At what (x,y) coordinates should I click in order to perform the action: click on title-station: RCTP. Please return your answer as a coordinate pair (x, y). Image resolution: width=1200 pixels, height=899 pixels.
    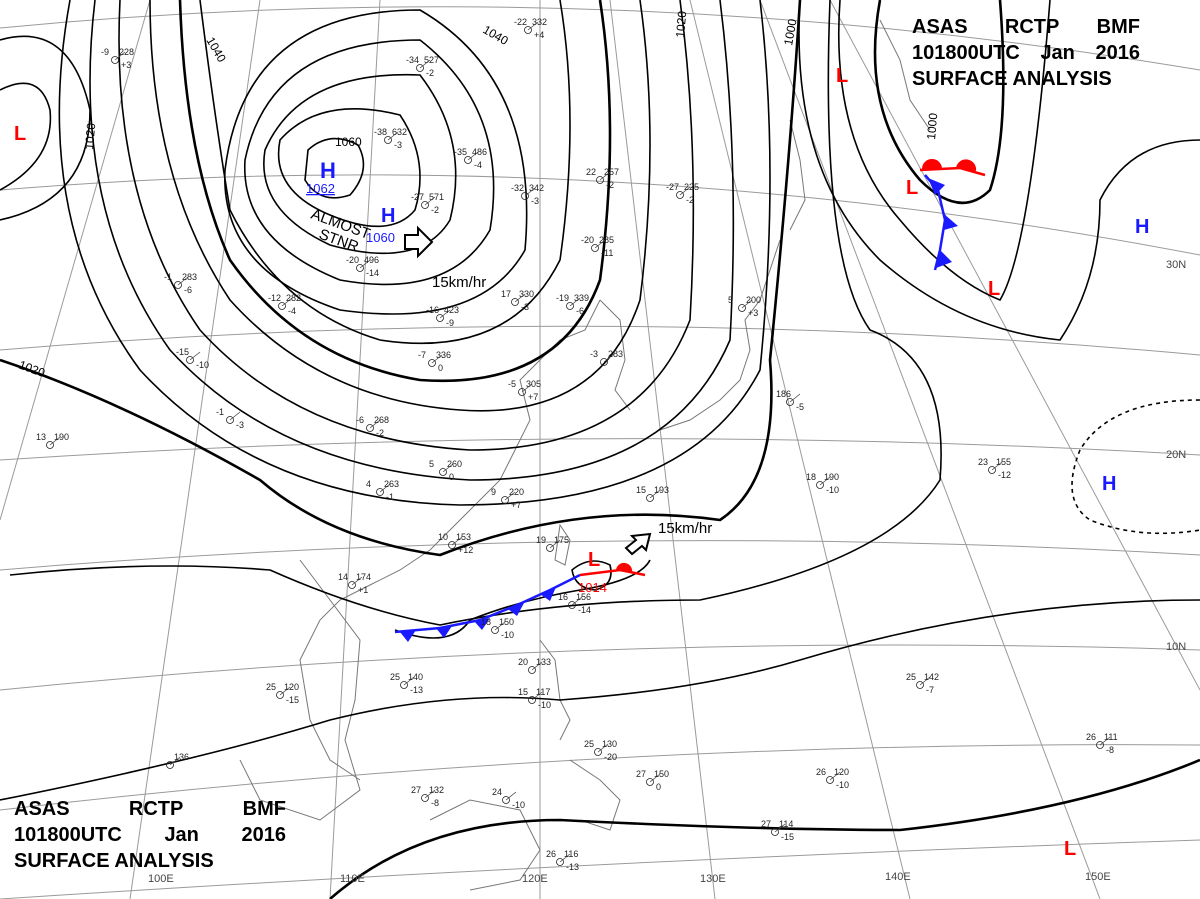
    Looking at the image, I should click on (156, 809).